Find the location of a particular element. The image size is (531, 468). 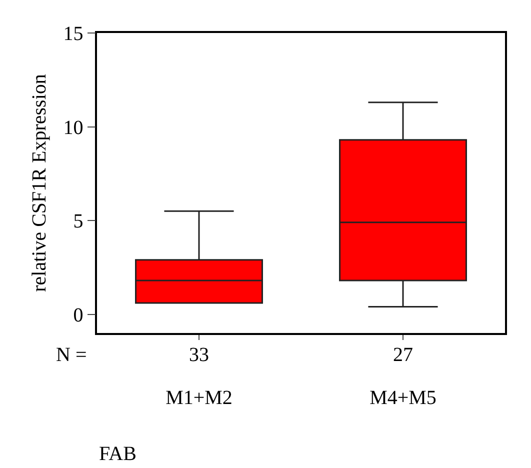

y-tick-label: 10 is located at coordinates (73, 127).